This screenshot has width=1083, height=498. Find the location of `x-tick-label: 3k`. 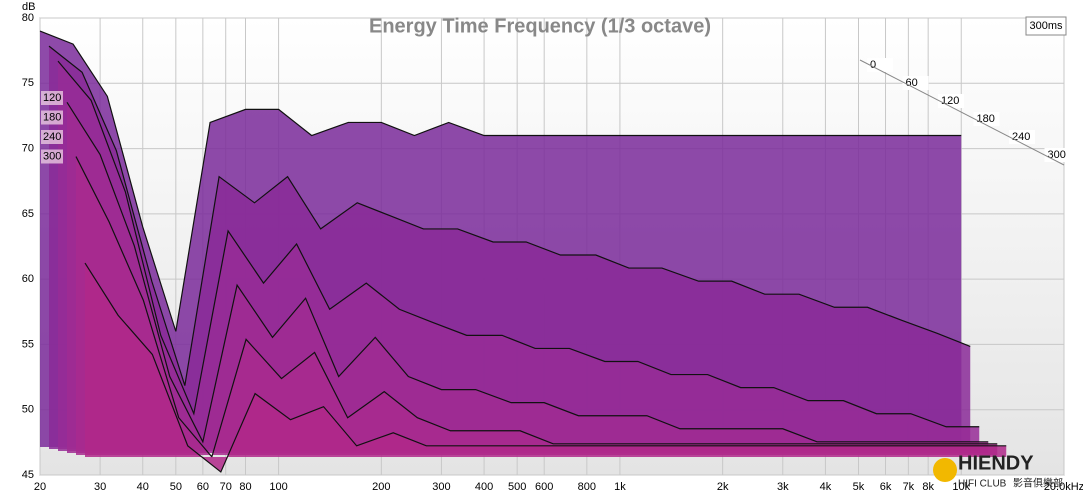

x-tick-label: 3k is located at coordinates (783, 487).